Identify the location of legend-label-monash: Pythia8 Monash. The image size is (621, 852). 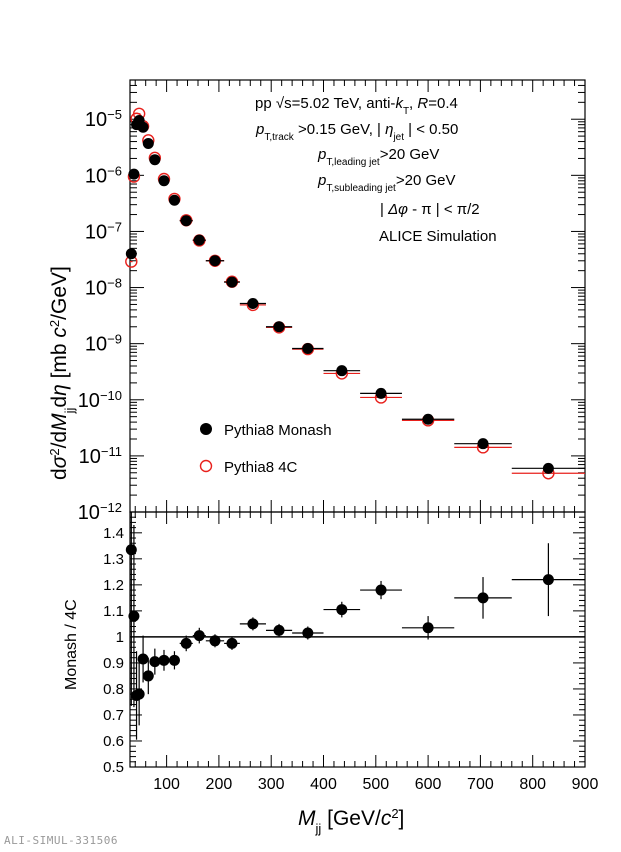
(278, 430).